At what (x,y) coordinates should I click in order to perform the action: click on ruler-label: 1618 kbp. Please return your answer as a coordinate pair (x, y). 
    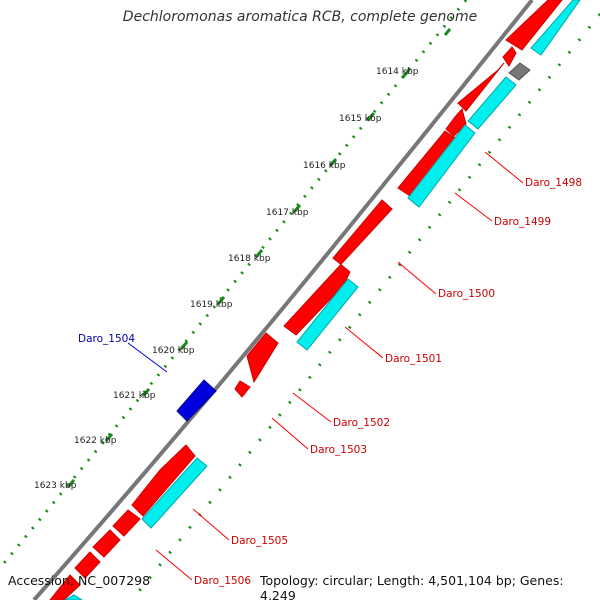
    Looking at the image, I should click on (249, 259).